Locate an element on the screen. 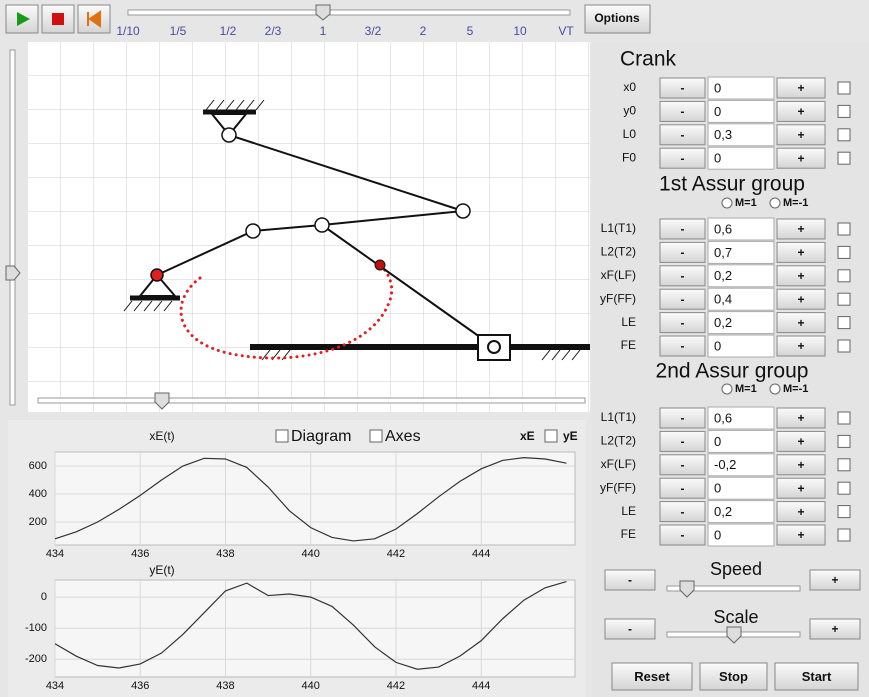 This screenshot has width=869, height=697. scale-thumb is located at coordinates (734, 635).